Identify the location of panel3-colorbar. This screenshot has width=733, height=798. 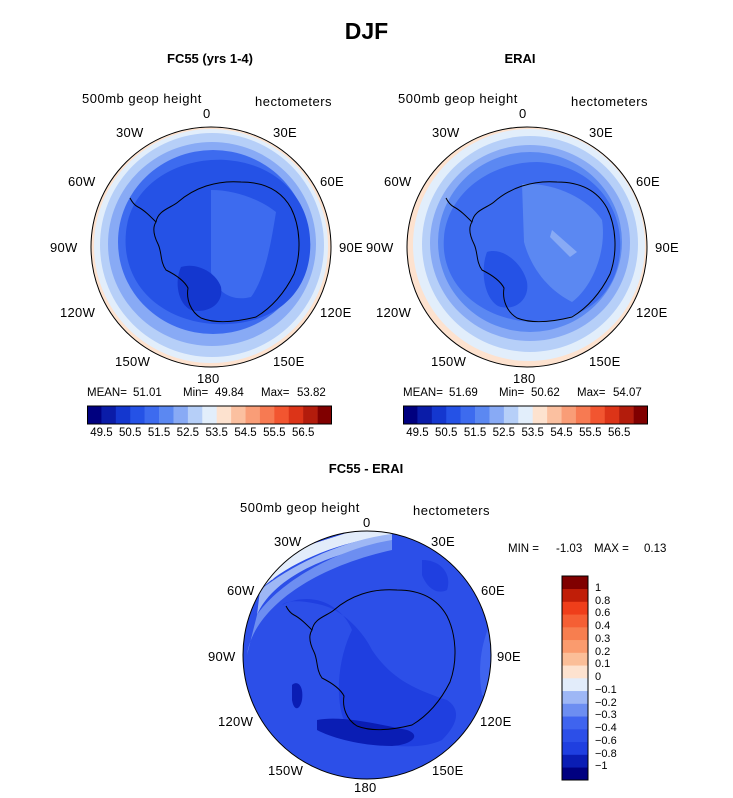
(575, 678).